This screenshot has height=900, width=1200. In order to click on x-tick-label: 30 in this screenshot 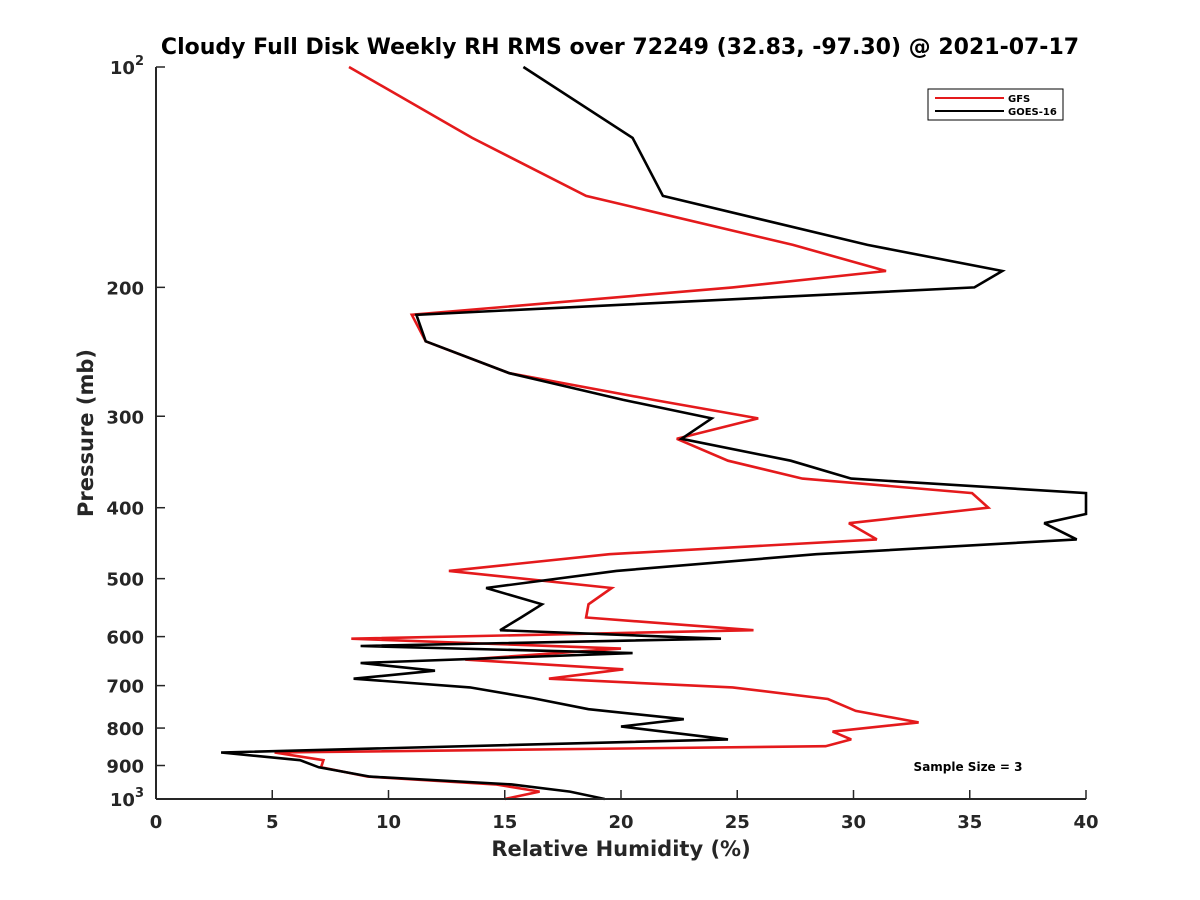, I will do `click(853, 822)`.